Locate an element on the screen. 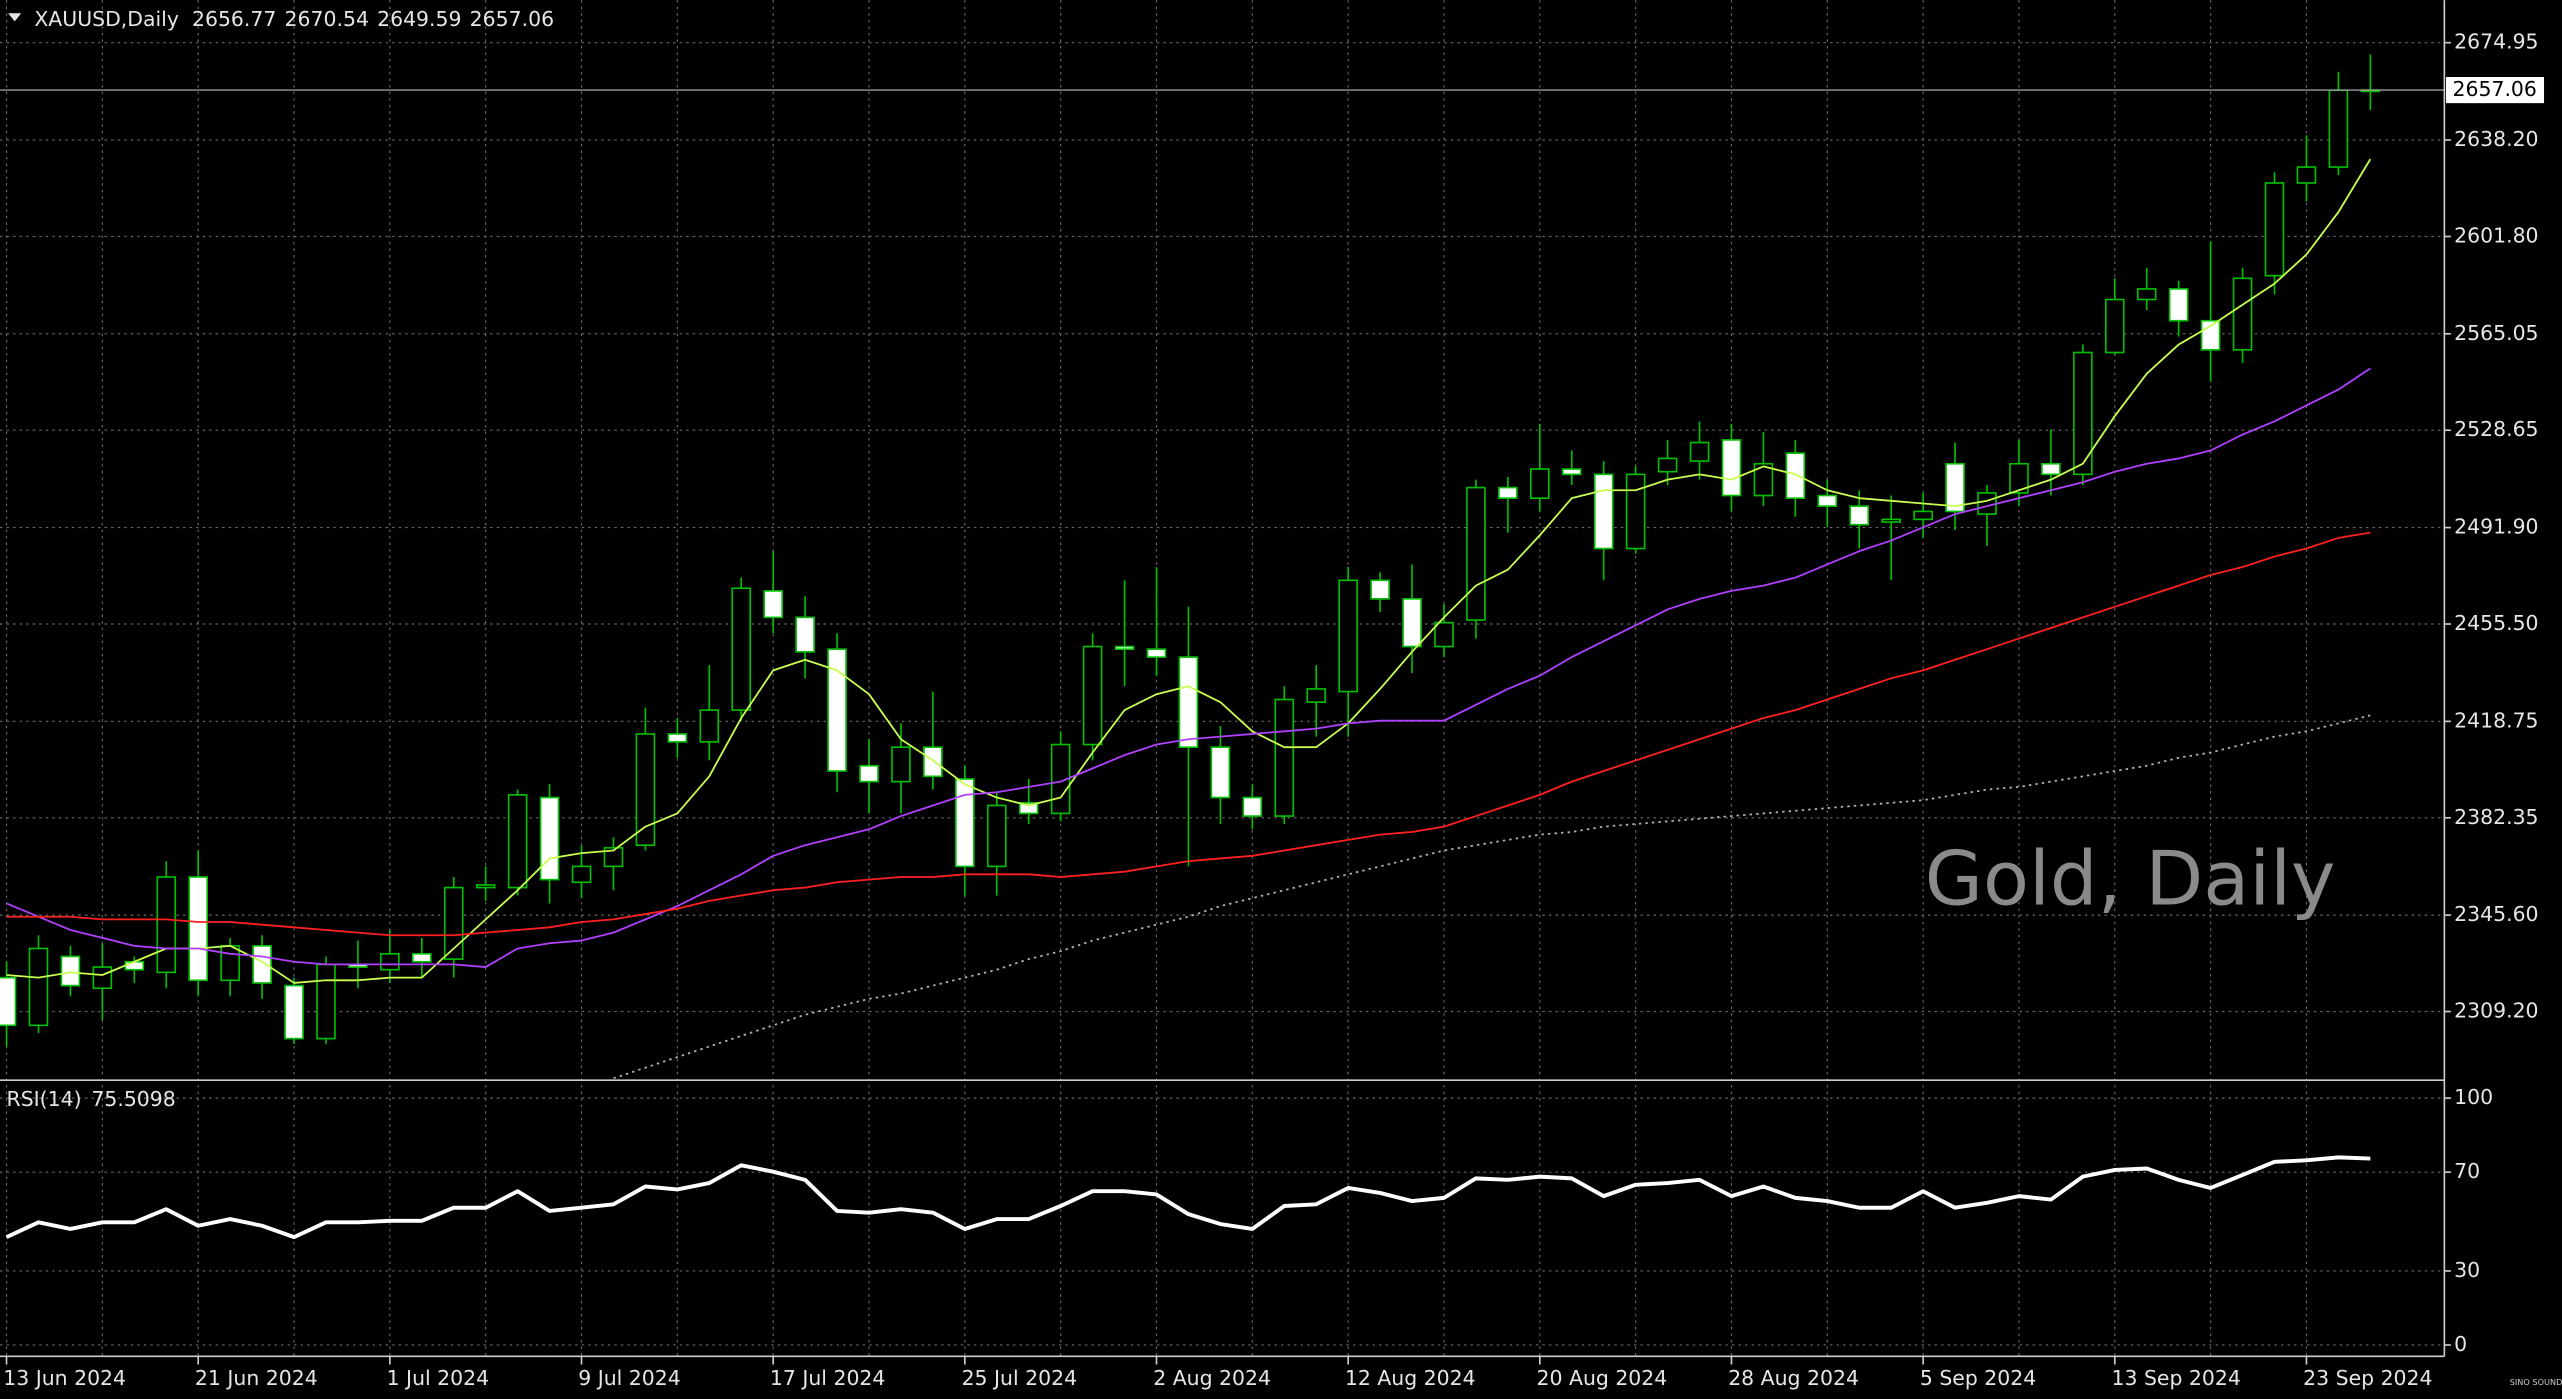 The image size is (2562, 1399). y-tick-label: 2382.35 is located at coordinates (2496, 817).